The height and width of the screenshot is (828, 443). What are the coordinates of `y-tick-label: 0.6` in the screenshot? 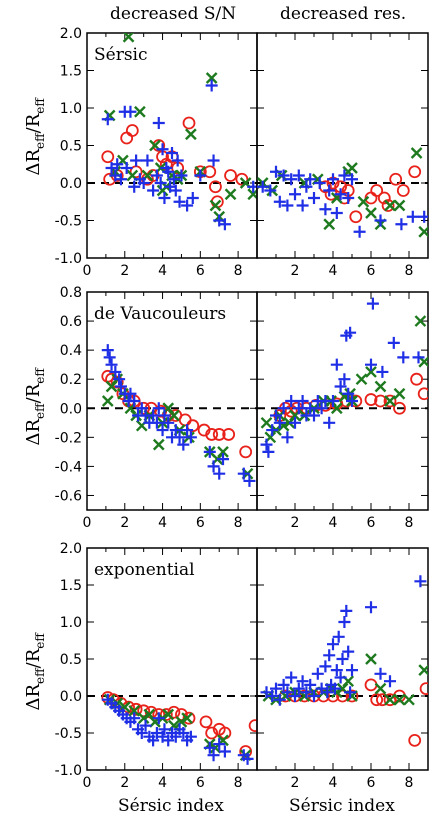 It's located at (71, 322).